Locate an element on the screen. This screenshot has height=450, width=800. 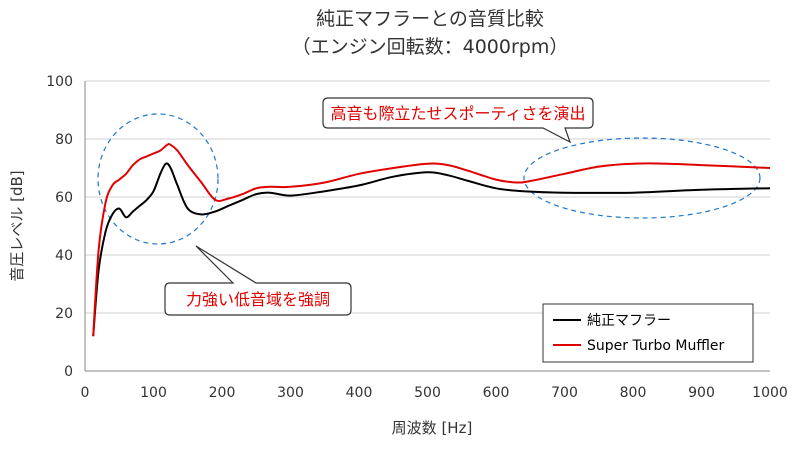
x-tick-200: 200 is located at coordinates (222, 393).